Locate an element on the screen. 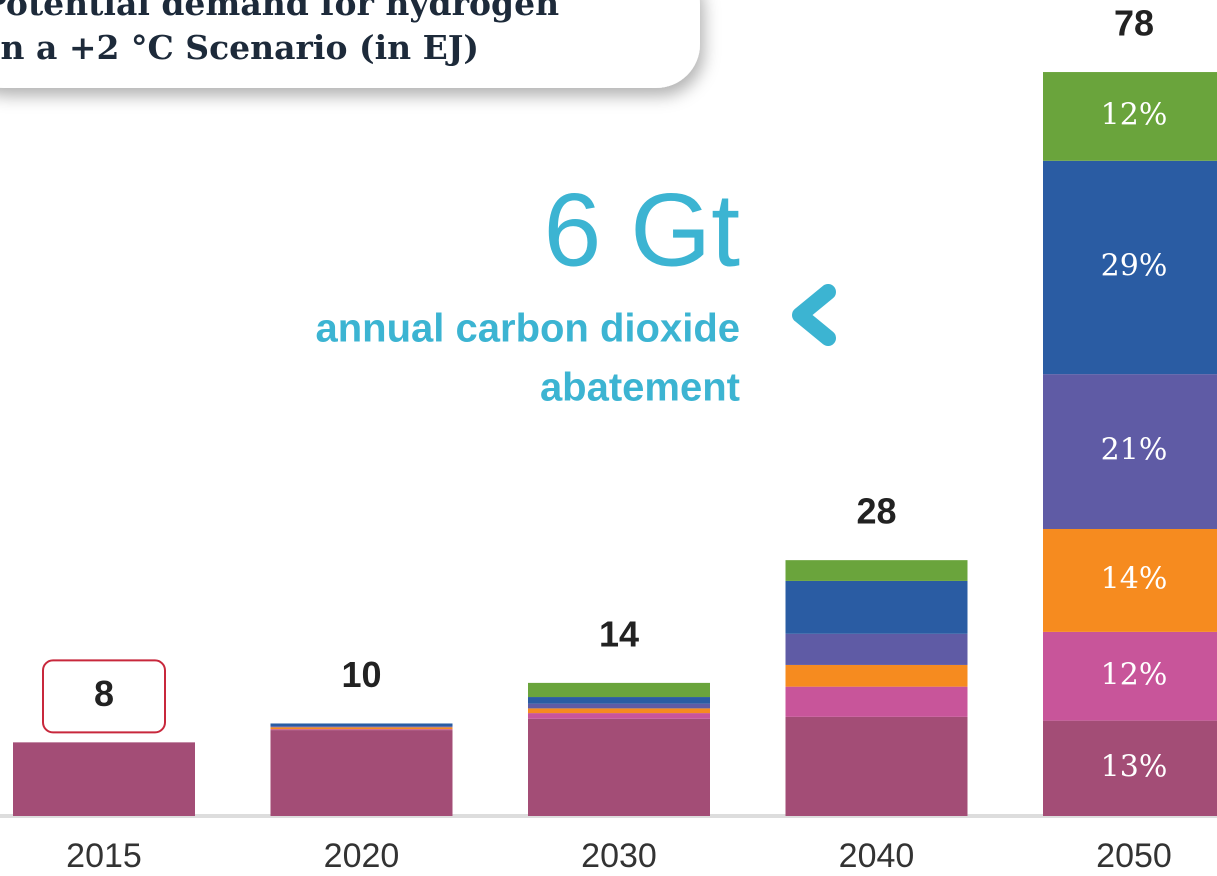 Image resolution: width=1217 pixels, height=876 pixels. total-label: 78 is located at coordinates (1134, 23).